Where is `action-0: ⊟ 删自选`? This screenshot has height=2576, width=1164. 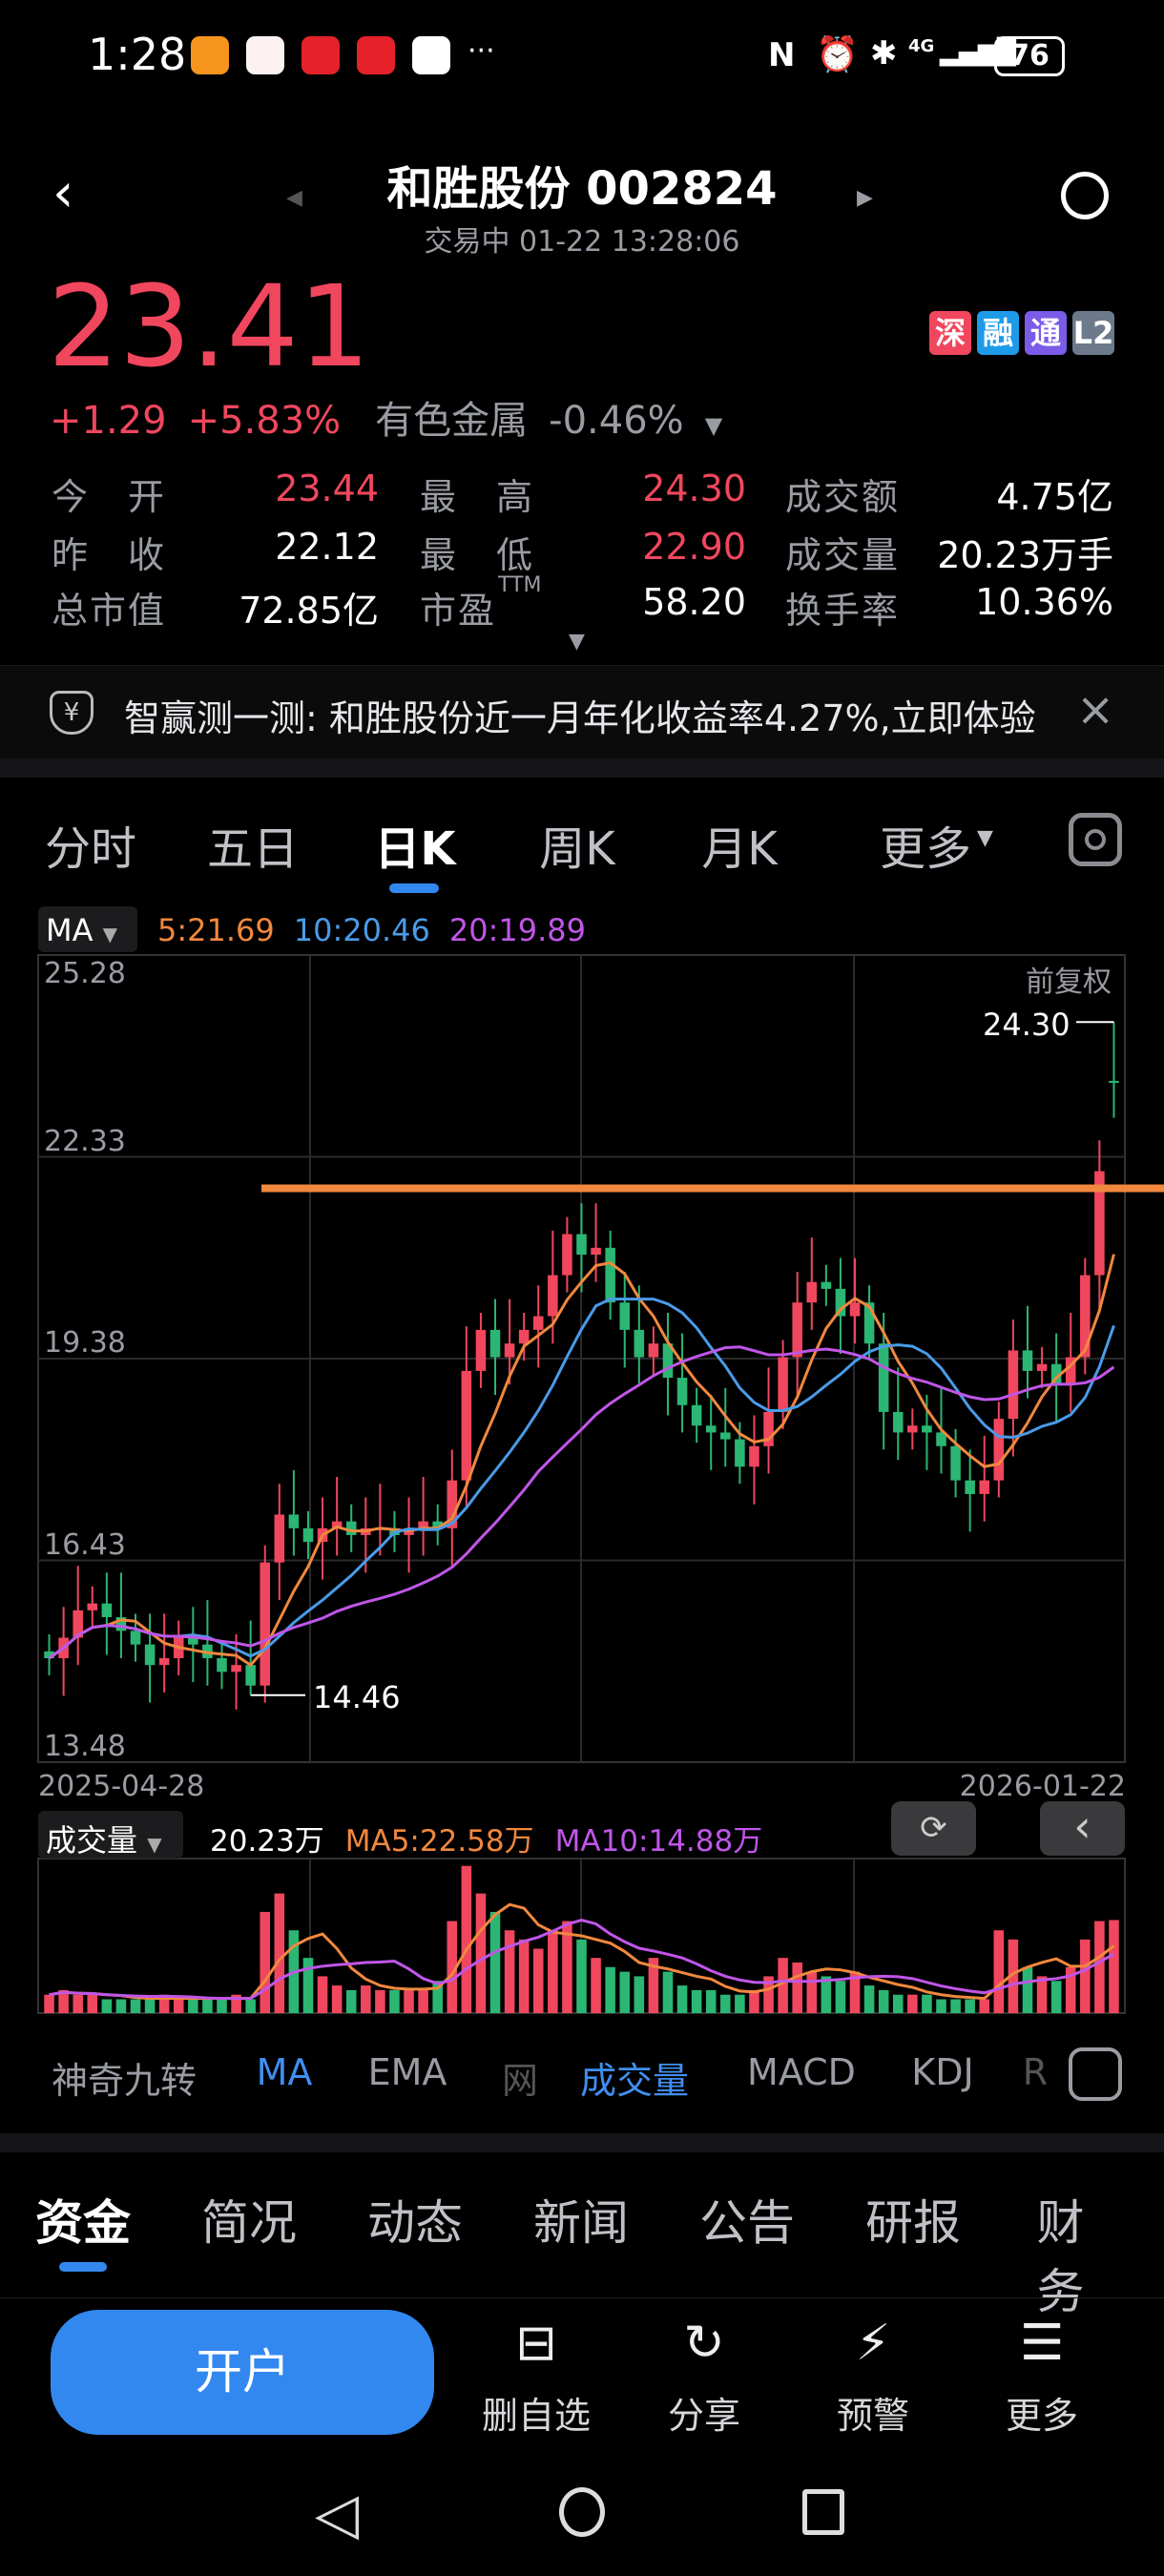 action-0: ⊟ 删自选 is located at coordinates (536, 2376).